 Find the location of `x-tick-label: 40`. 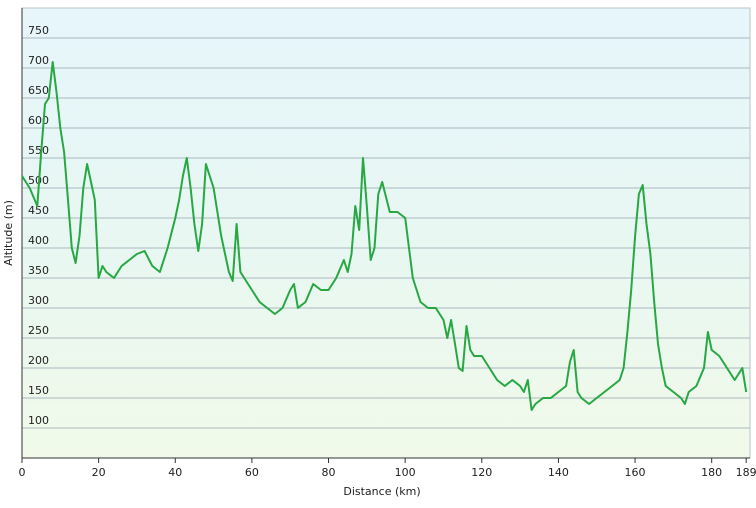

x-tick-label: 40 is located at coordinates (175, 472).